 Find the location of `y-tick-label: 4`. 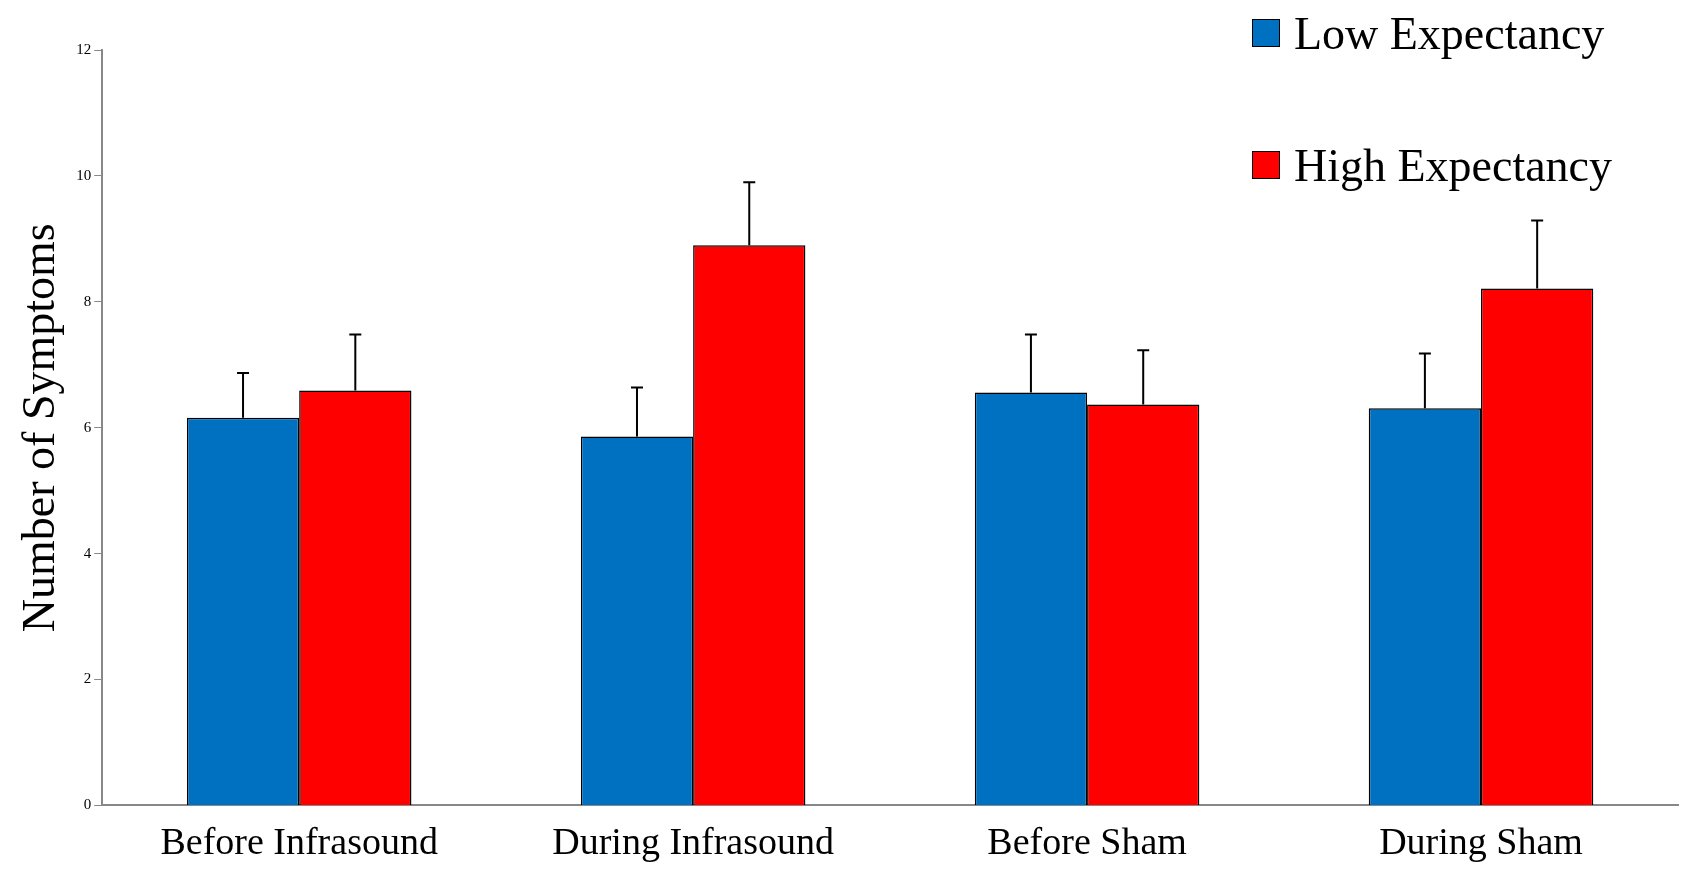

y-tick-label: 4 is located at coordinates (87, 552).